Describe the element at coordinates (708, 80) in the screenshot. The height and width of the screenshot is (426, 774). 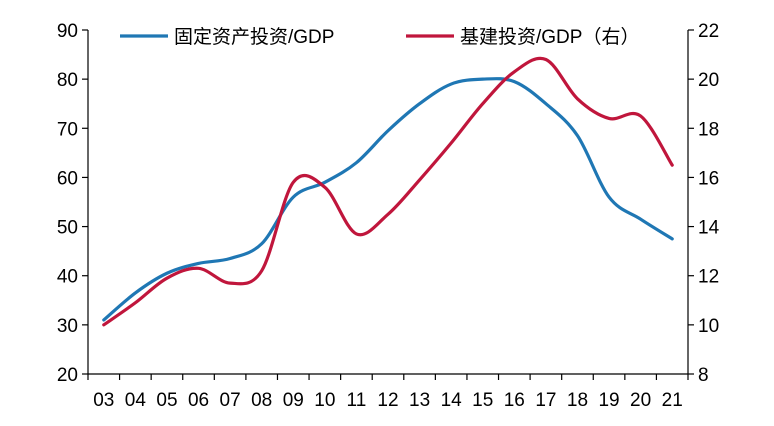
I see `right-tick-label: 20` at that location.